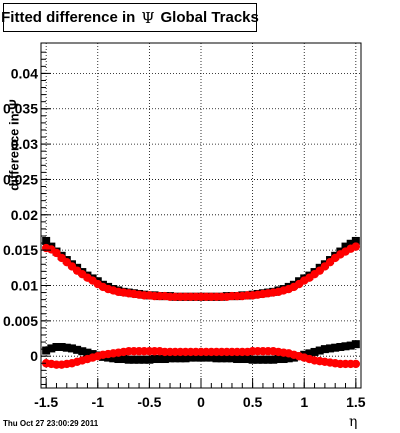  Describe the element at coordinates (46, 402) in the screenshot. I see `x-tick-label: -1.5` at that location.